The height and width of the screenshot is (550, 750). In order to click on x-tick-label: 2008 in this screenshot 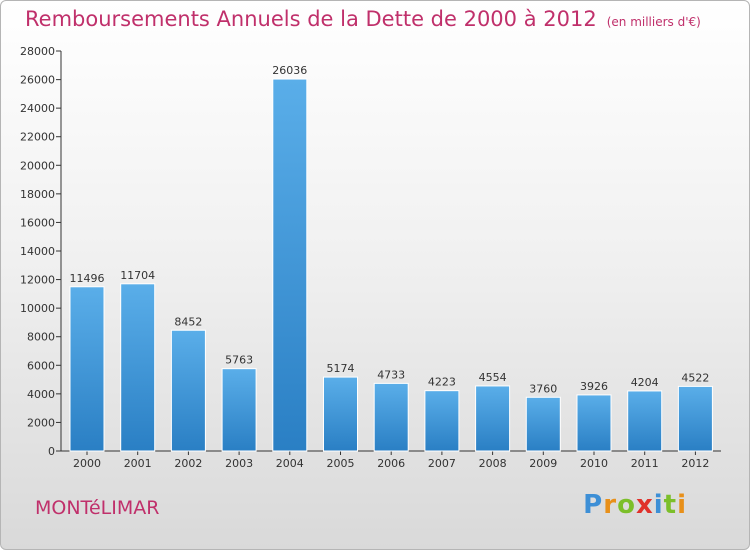, I will do `click(493, 463)`.